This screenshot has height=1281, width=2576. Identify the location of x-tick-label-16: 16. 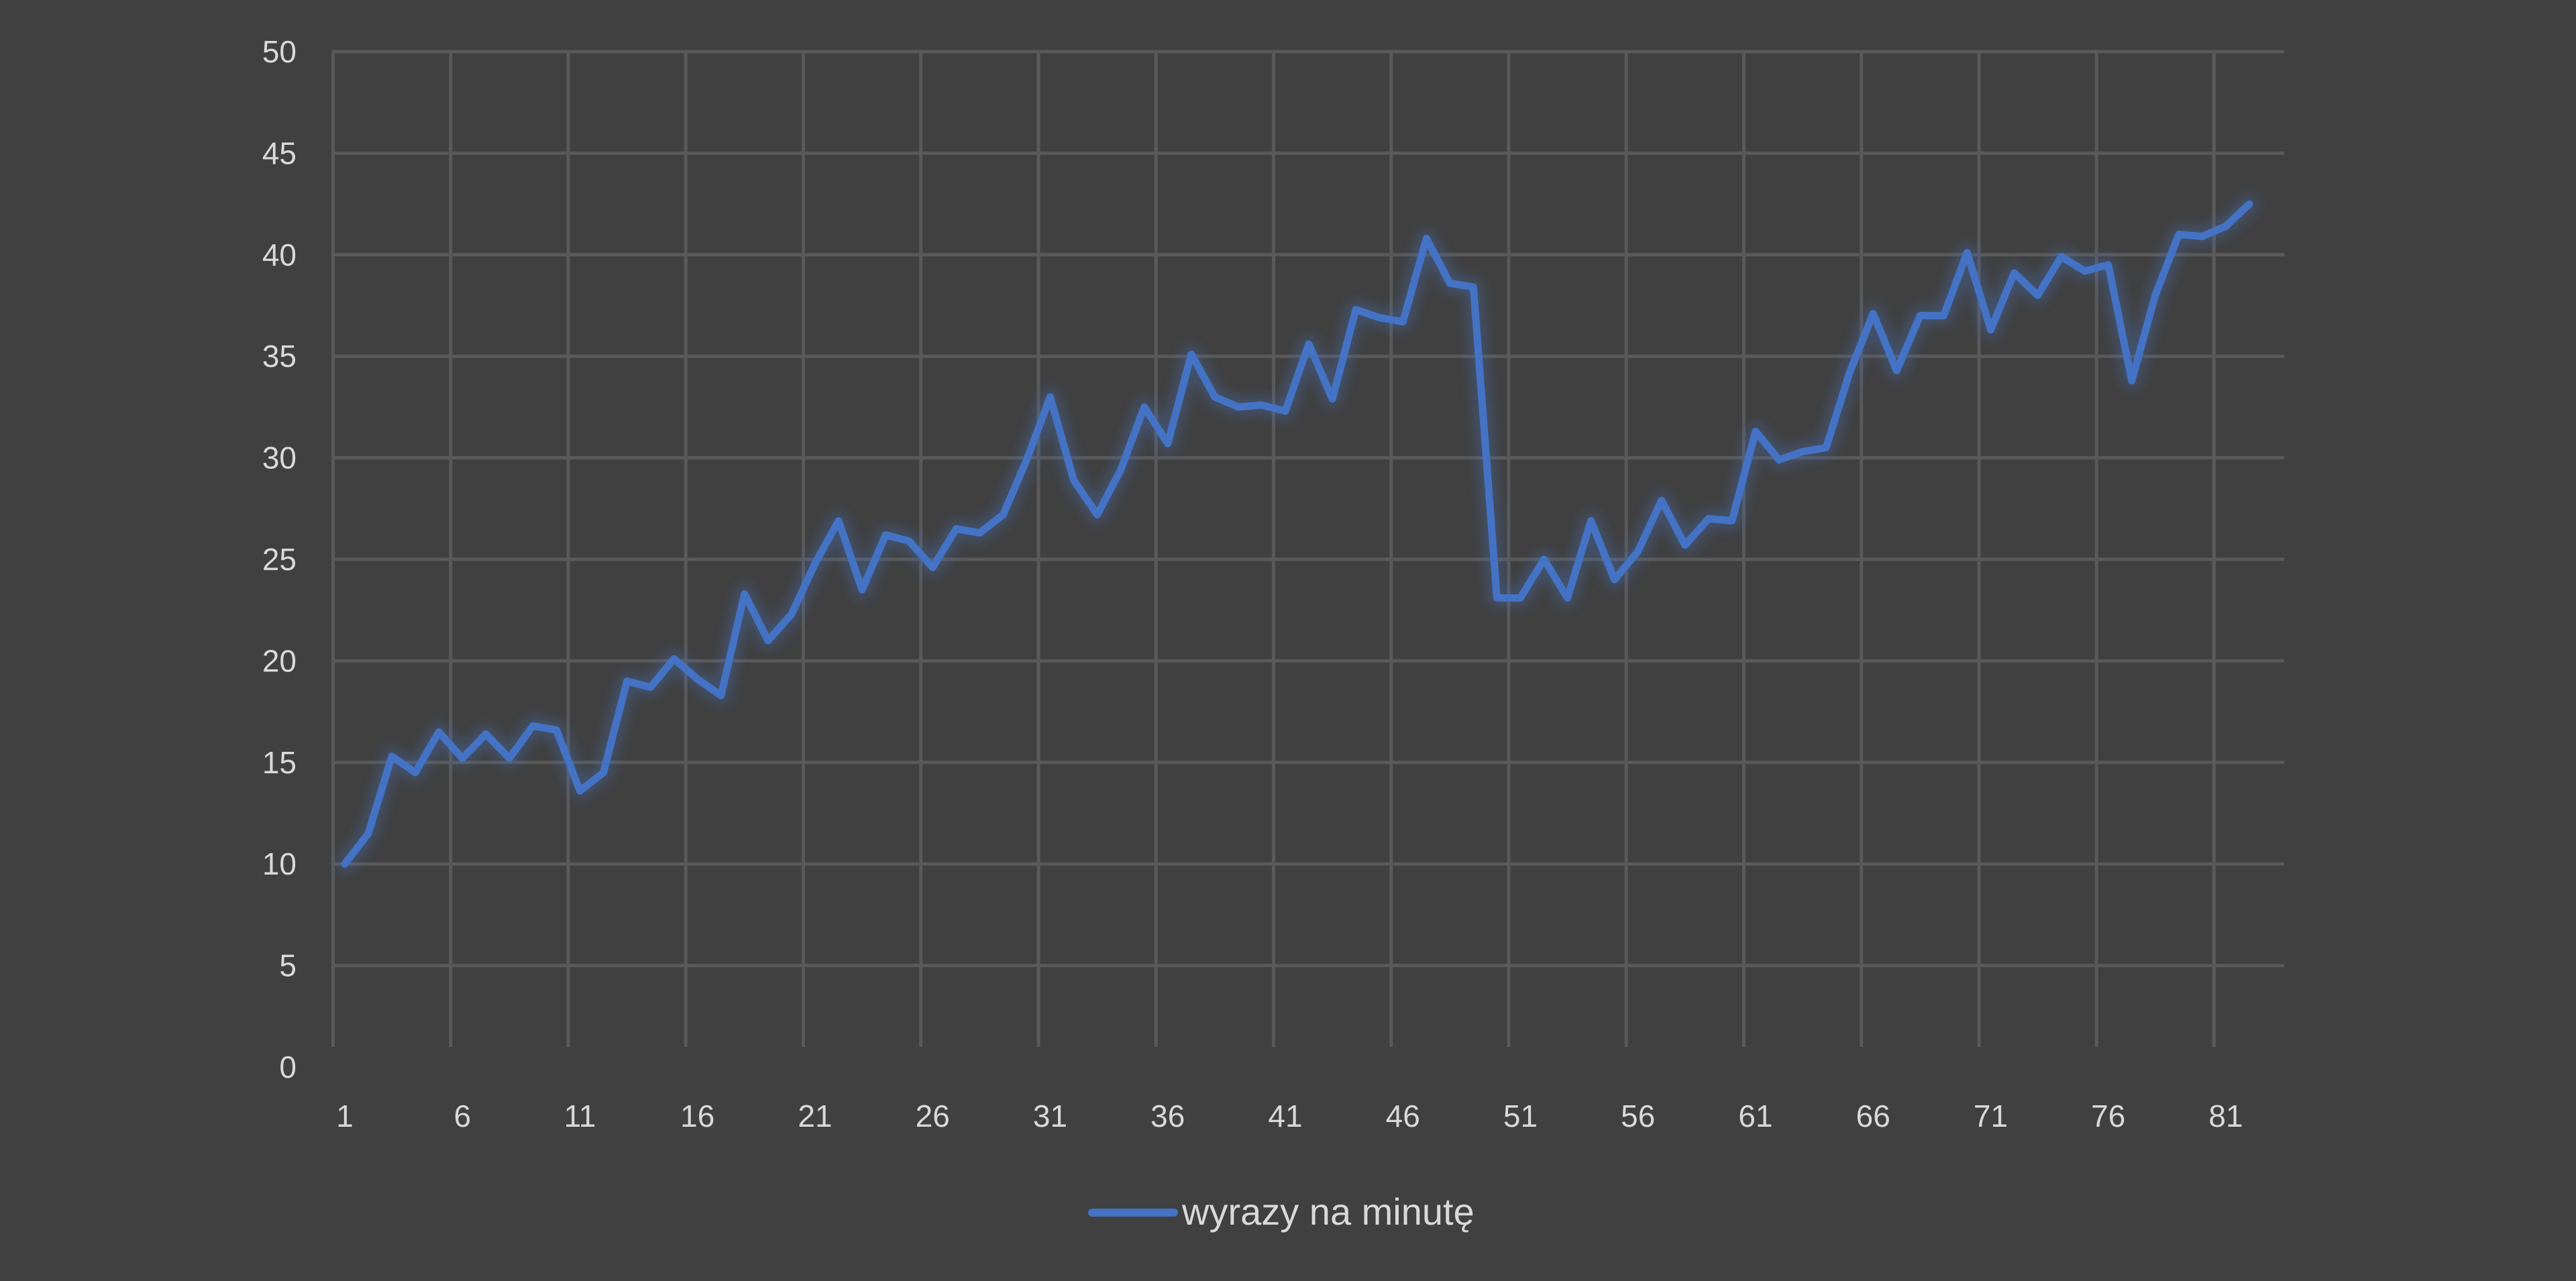
(697, 1116).